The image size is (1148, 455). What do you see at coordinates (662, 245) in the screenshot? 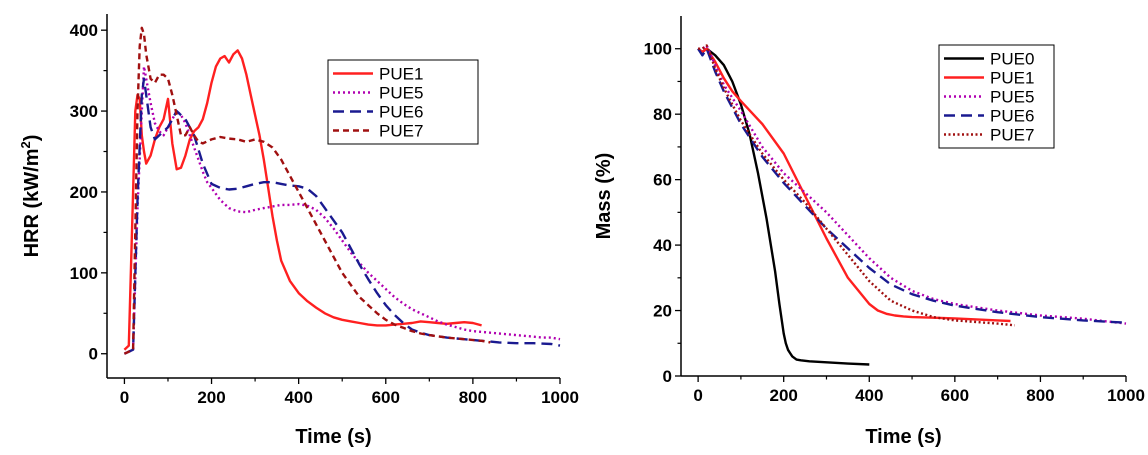
I see `y-tick-label: 40` at bounding box center [662, 245].